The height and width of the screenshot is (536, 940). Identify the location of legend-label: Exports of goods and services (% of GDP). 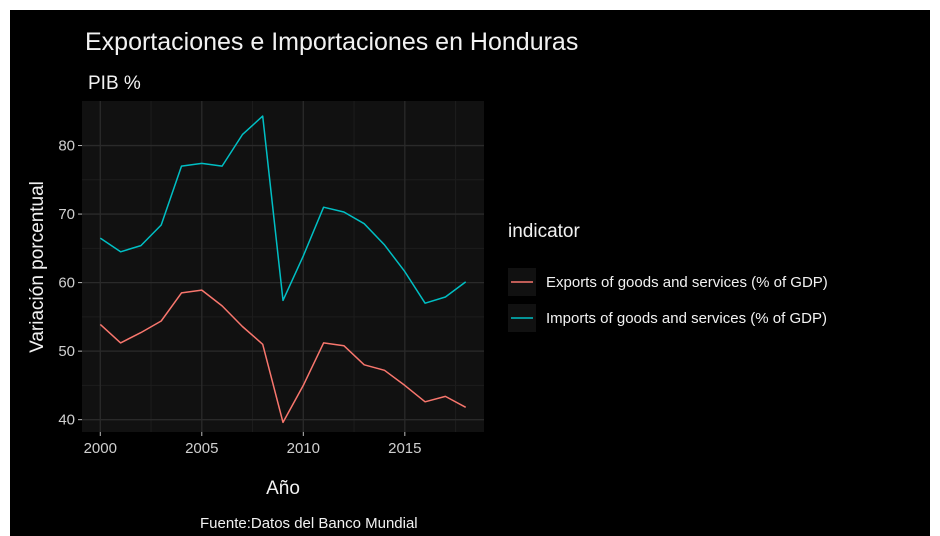
(687, 282).